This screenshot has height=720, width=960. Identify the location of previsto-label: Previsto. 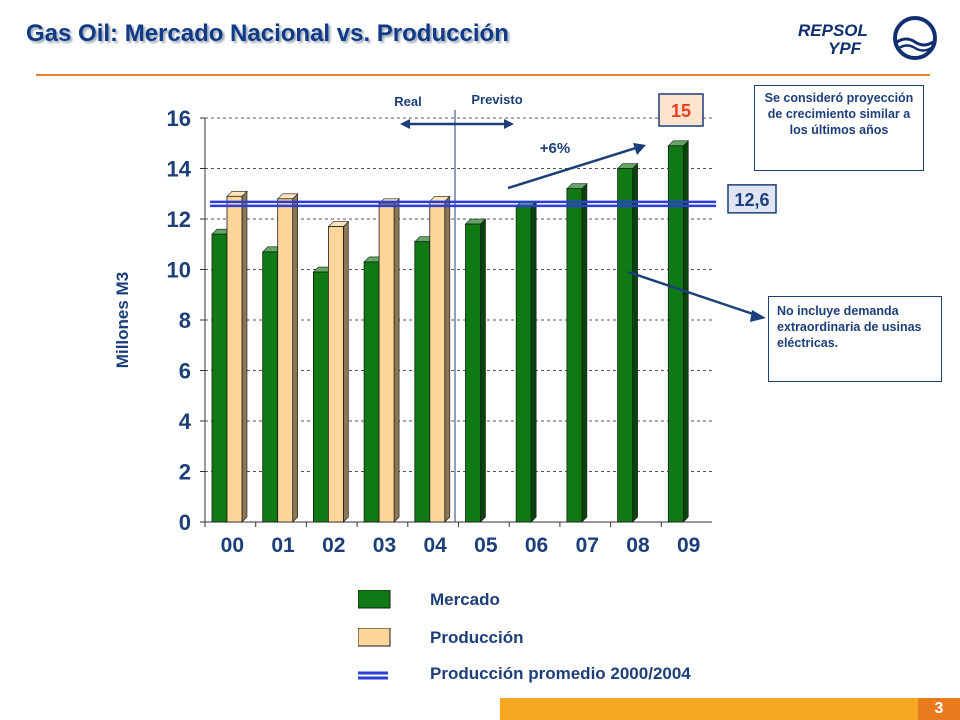
(496, 99).